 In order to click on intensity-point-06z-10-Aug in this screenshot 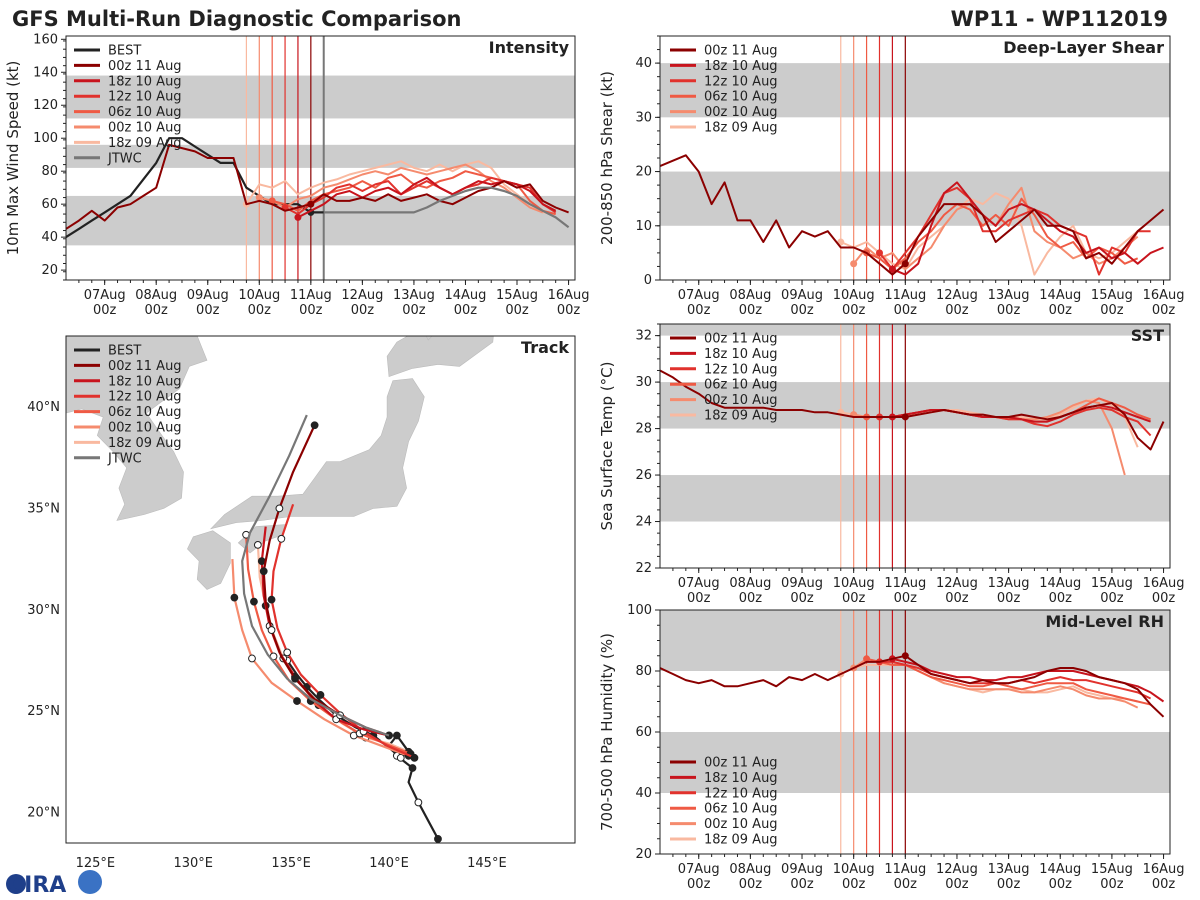, I will do `click(272, 201)`.